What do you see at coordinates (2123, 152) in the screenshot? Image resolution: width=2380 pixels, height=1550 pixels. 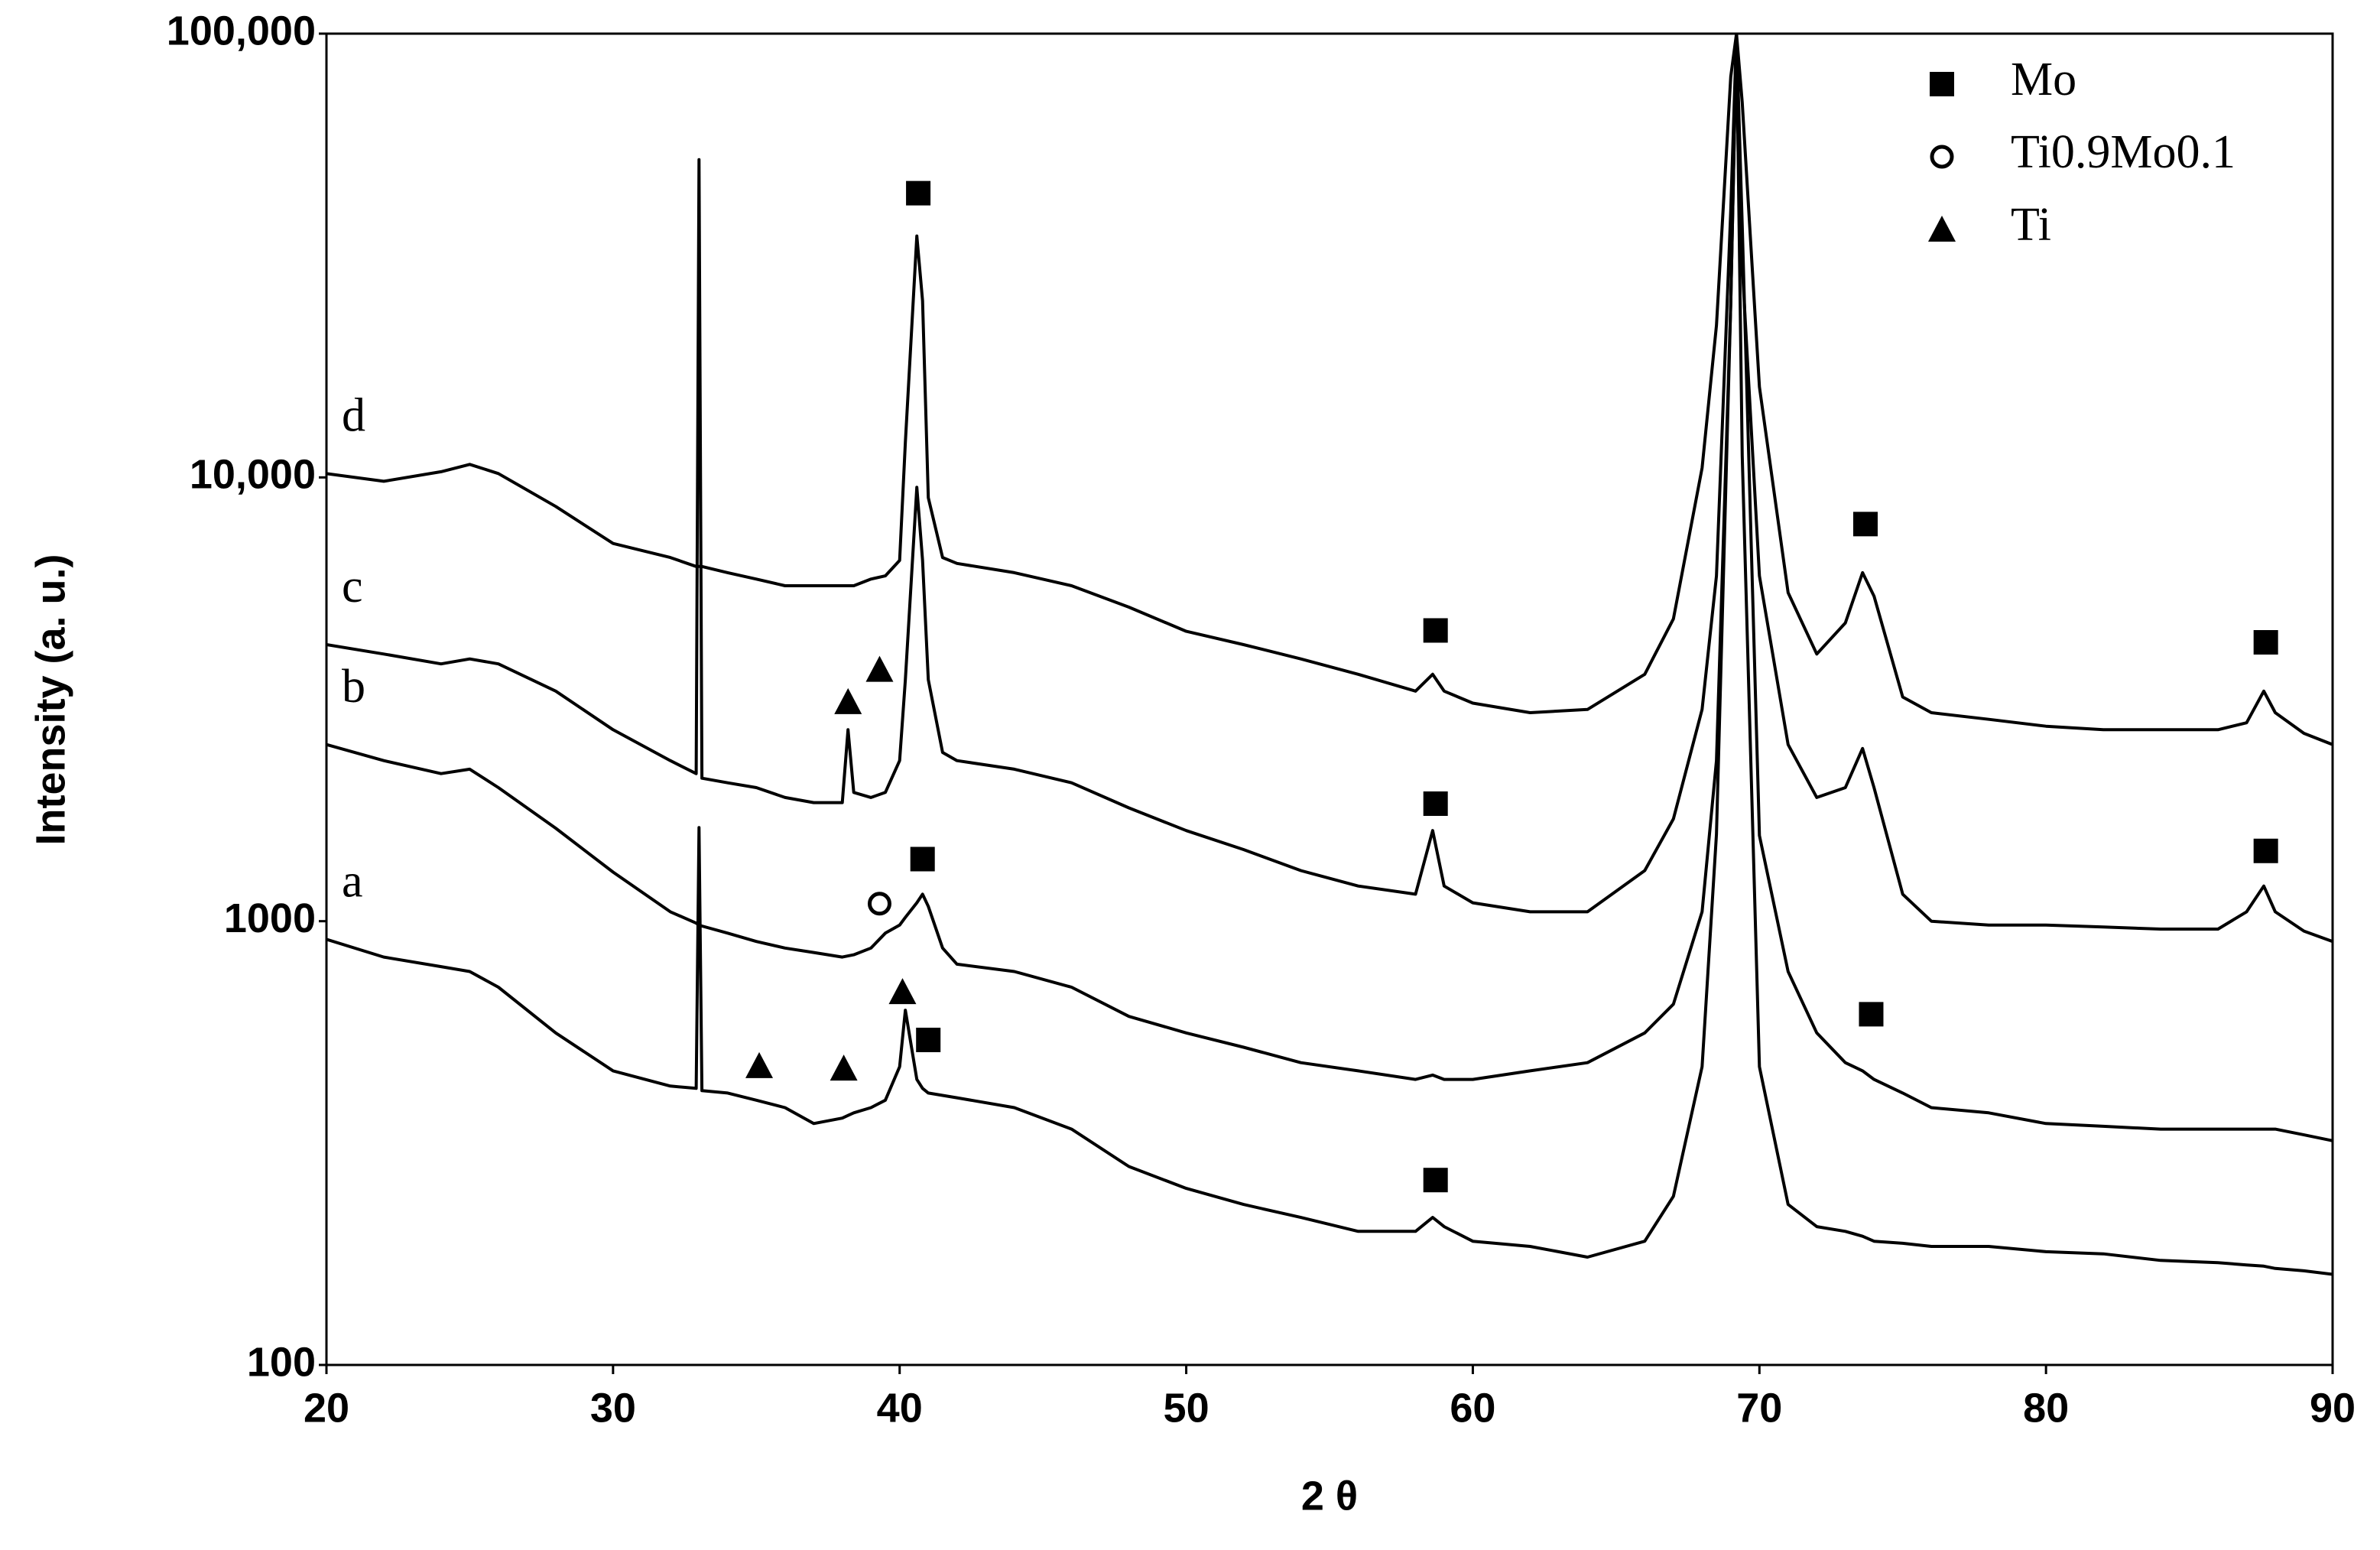 I see `legend-label: Ti0.9Mo0.1` at bounding box center [2123, 152].